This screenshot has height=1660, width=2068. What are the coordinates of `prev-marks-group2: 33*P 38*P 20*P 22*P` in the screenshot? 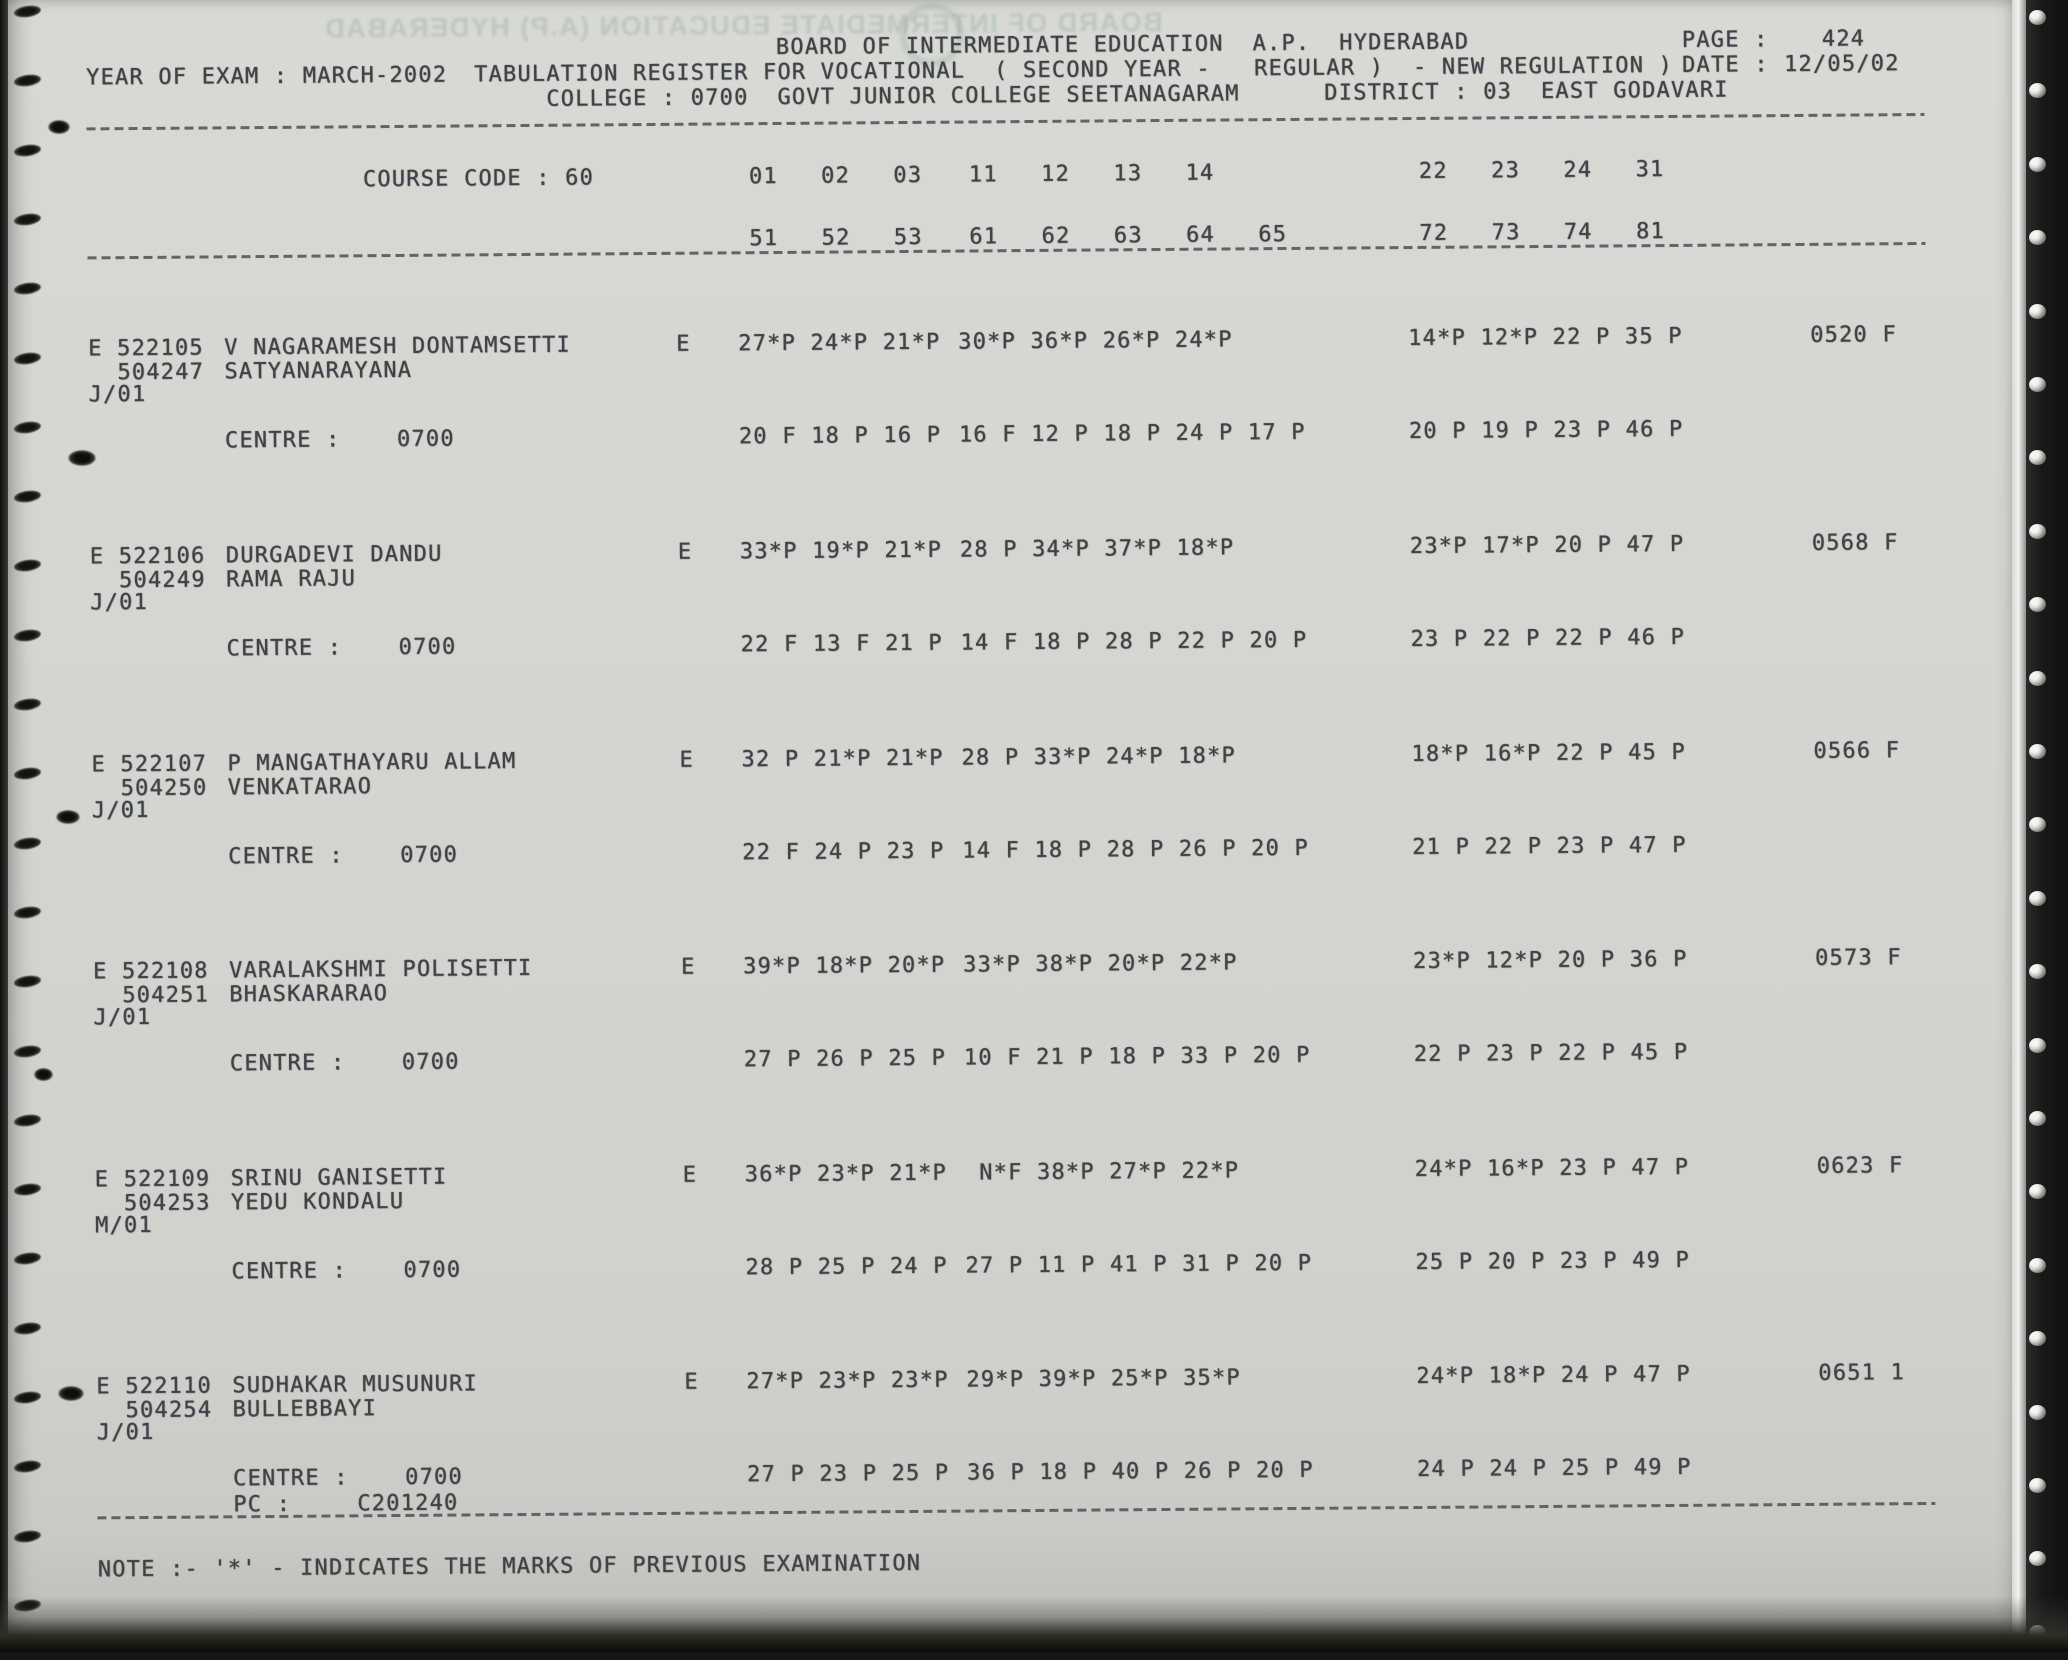 It's located at (1100, 964).